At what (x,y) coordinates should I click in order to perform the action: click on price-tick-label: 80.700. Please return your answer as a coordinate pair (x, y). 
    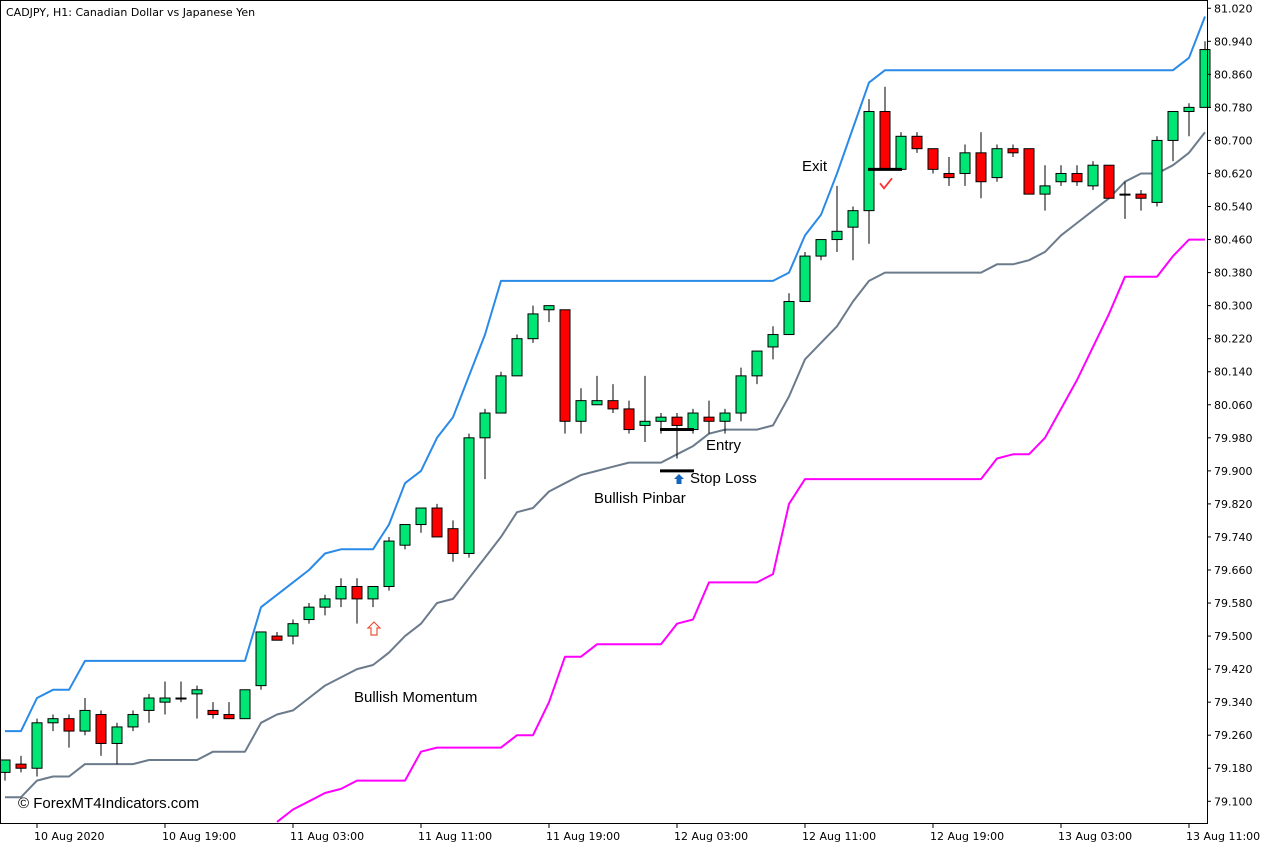
    Looking at the image, I should click on (1233, 140).